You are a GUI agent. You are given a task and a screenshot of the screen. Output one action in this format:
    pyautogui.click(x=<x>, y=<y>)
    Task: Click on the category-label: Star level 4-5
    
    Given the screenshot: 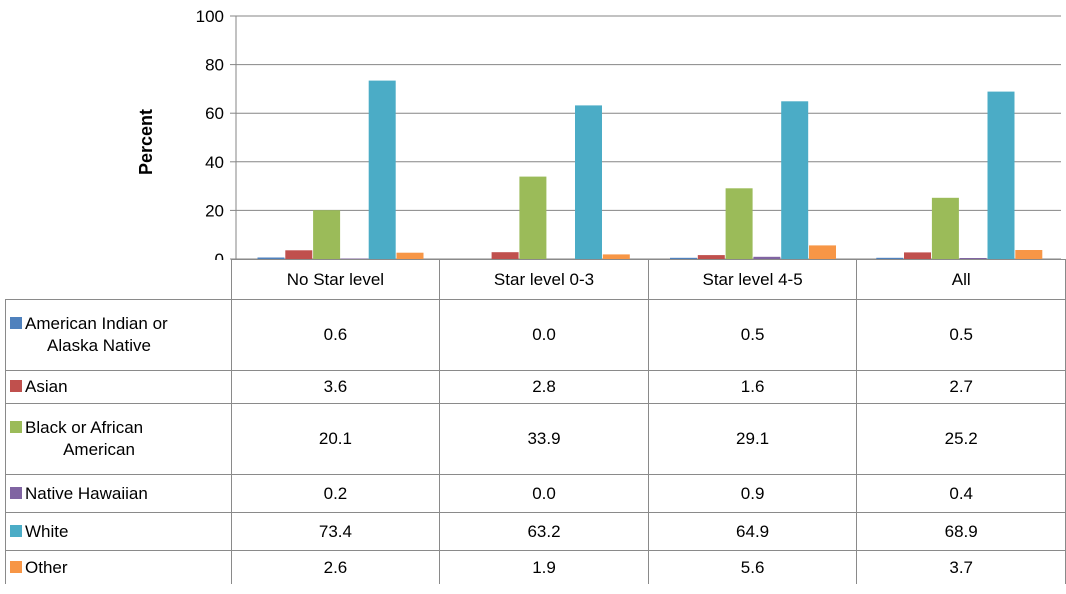 What is the action you would take?
    pyautogui.click(x=752, y=279)
    